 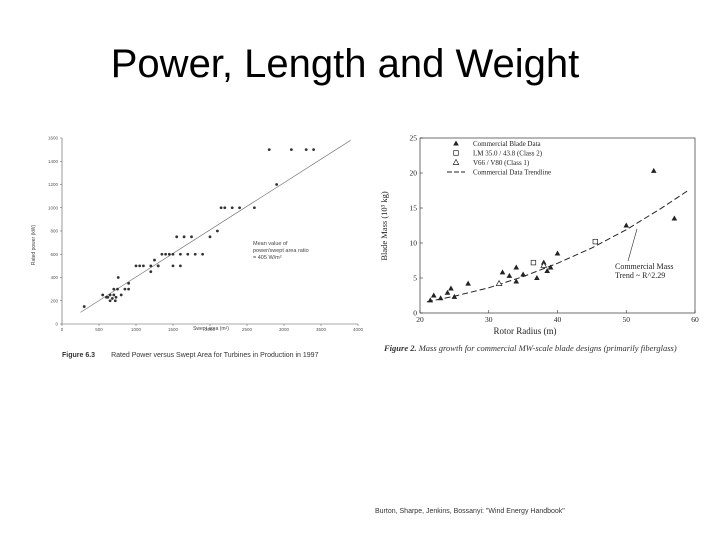 What do you see at coordinates (210, 329) in the screenshot?
I see `left-x-tick-label: 2000` at bounding box center [210, 329].